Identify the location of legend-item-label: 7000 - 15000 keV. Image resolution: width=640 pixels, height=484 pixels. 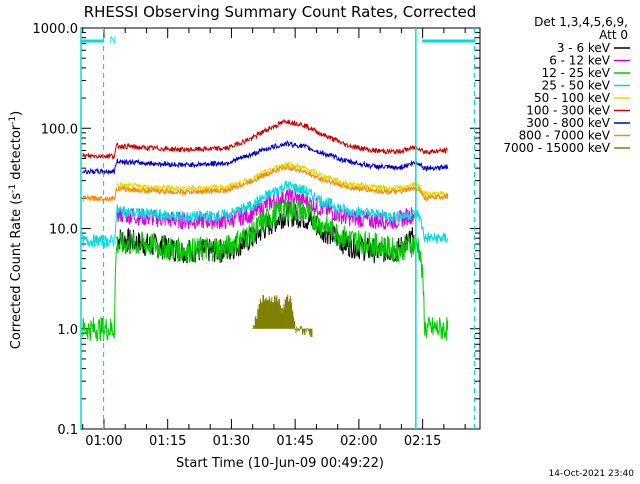
(556, 148).